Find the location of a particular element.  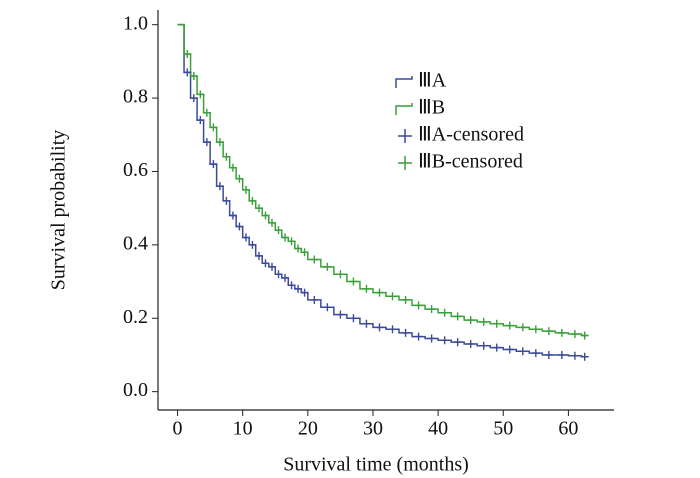

legend-label: ⅢA is located at coordinates (432, 81).